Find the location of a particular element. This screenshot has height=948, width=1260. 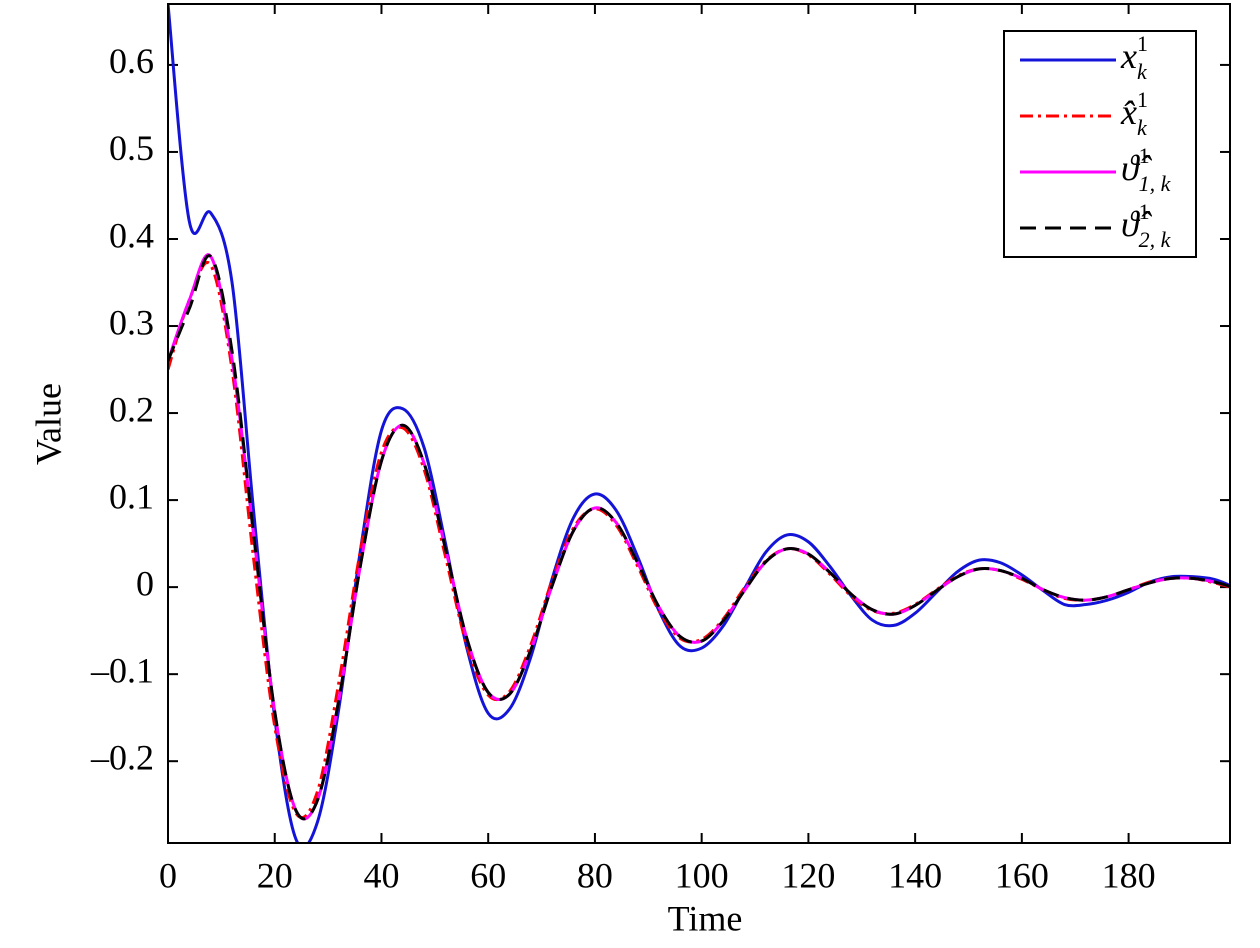

y-tick-label: 0.5 is located at coordinates (131, 148).